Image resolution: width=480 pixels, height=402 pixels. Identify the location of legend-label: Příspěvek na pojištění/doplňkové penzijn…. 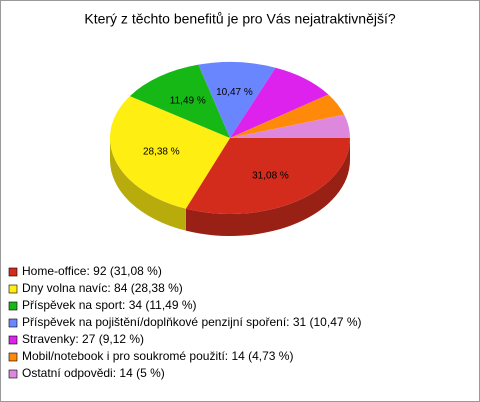
(192, 322).